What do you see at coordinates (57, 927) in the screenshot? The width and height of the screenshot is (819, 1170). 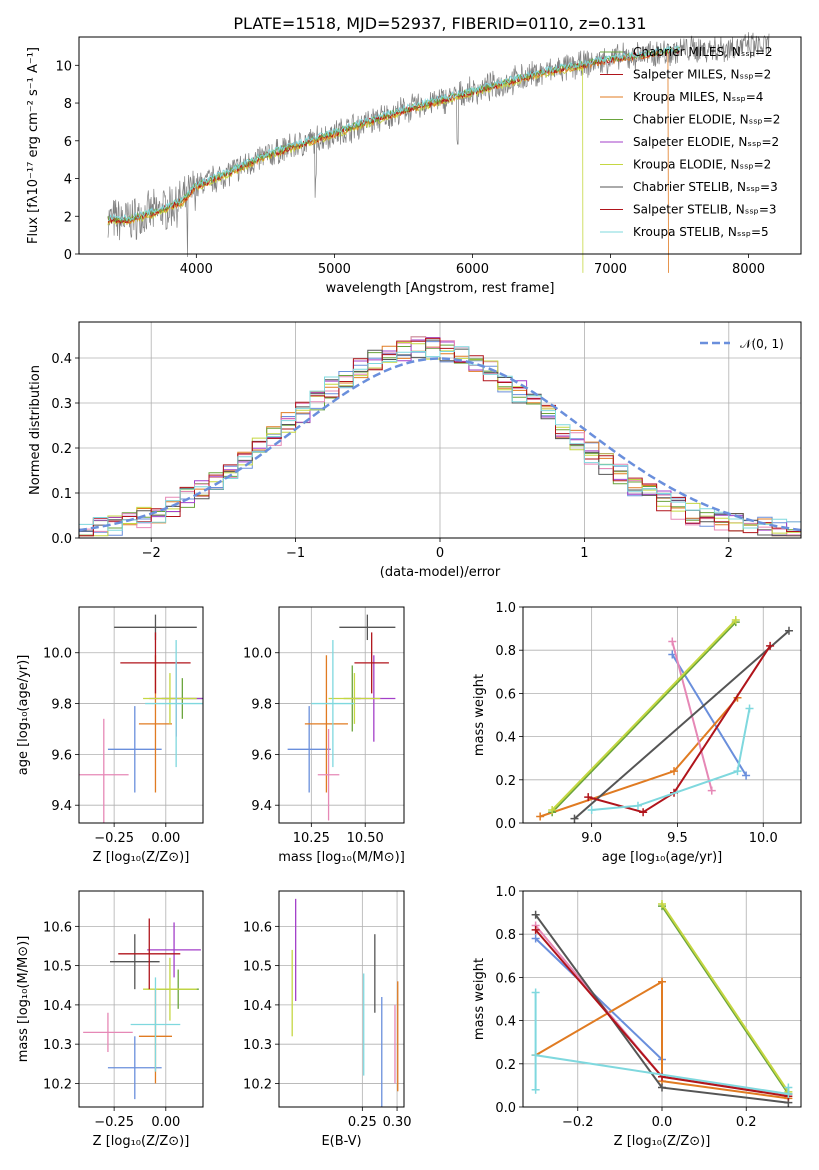 I see `y-tick-label: 10.6` at bounding box center [57, 927].